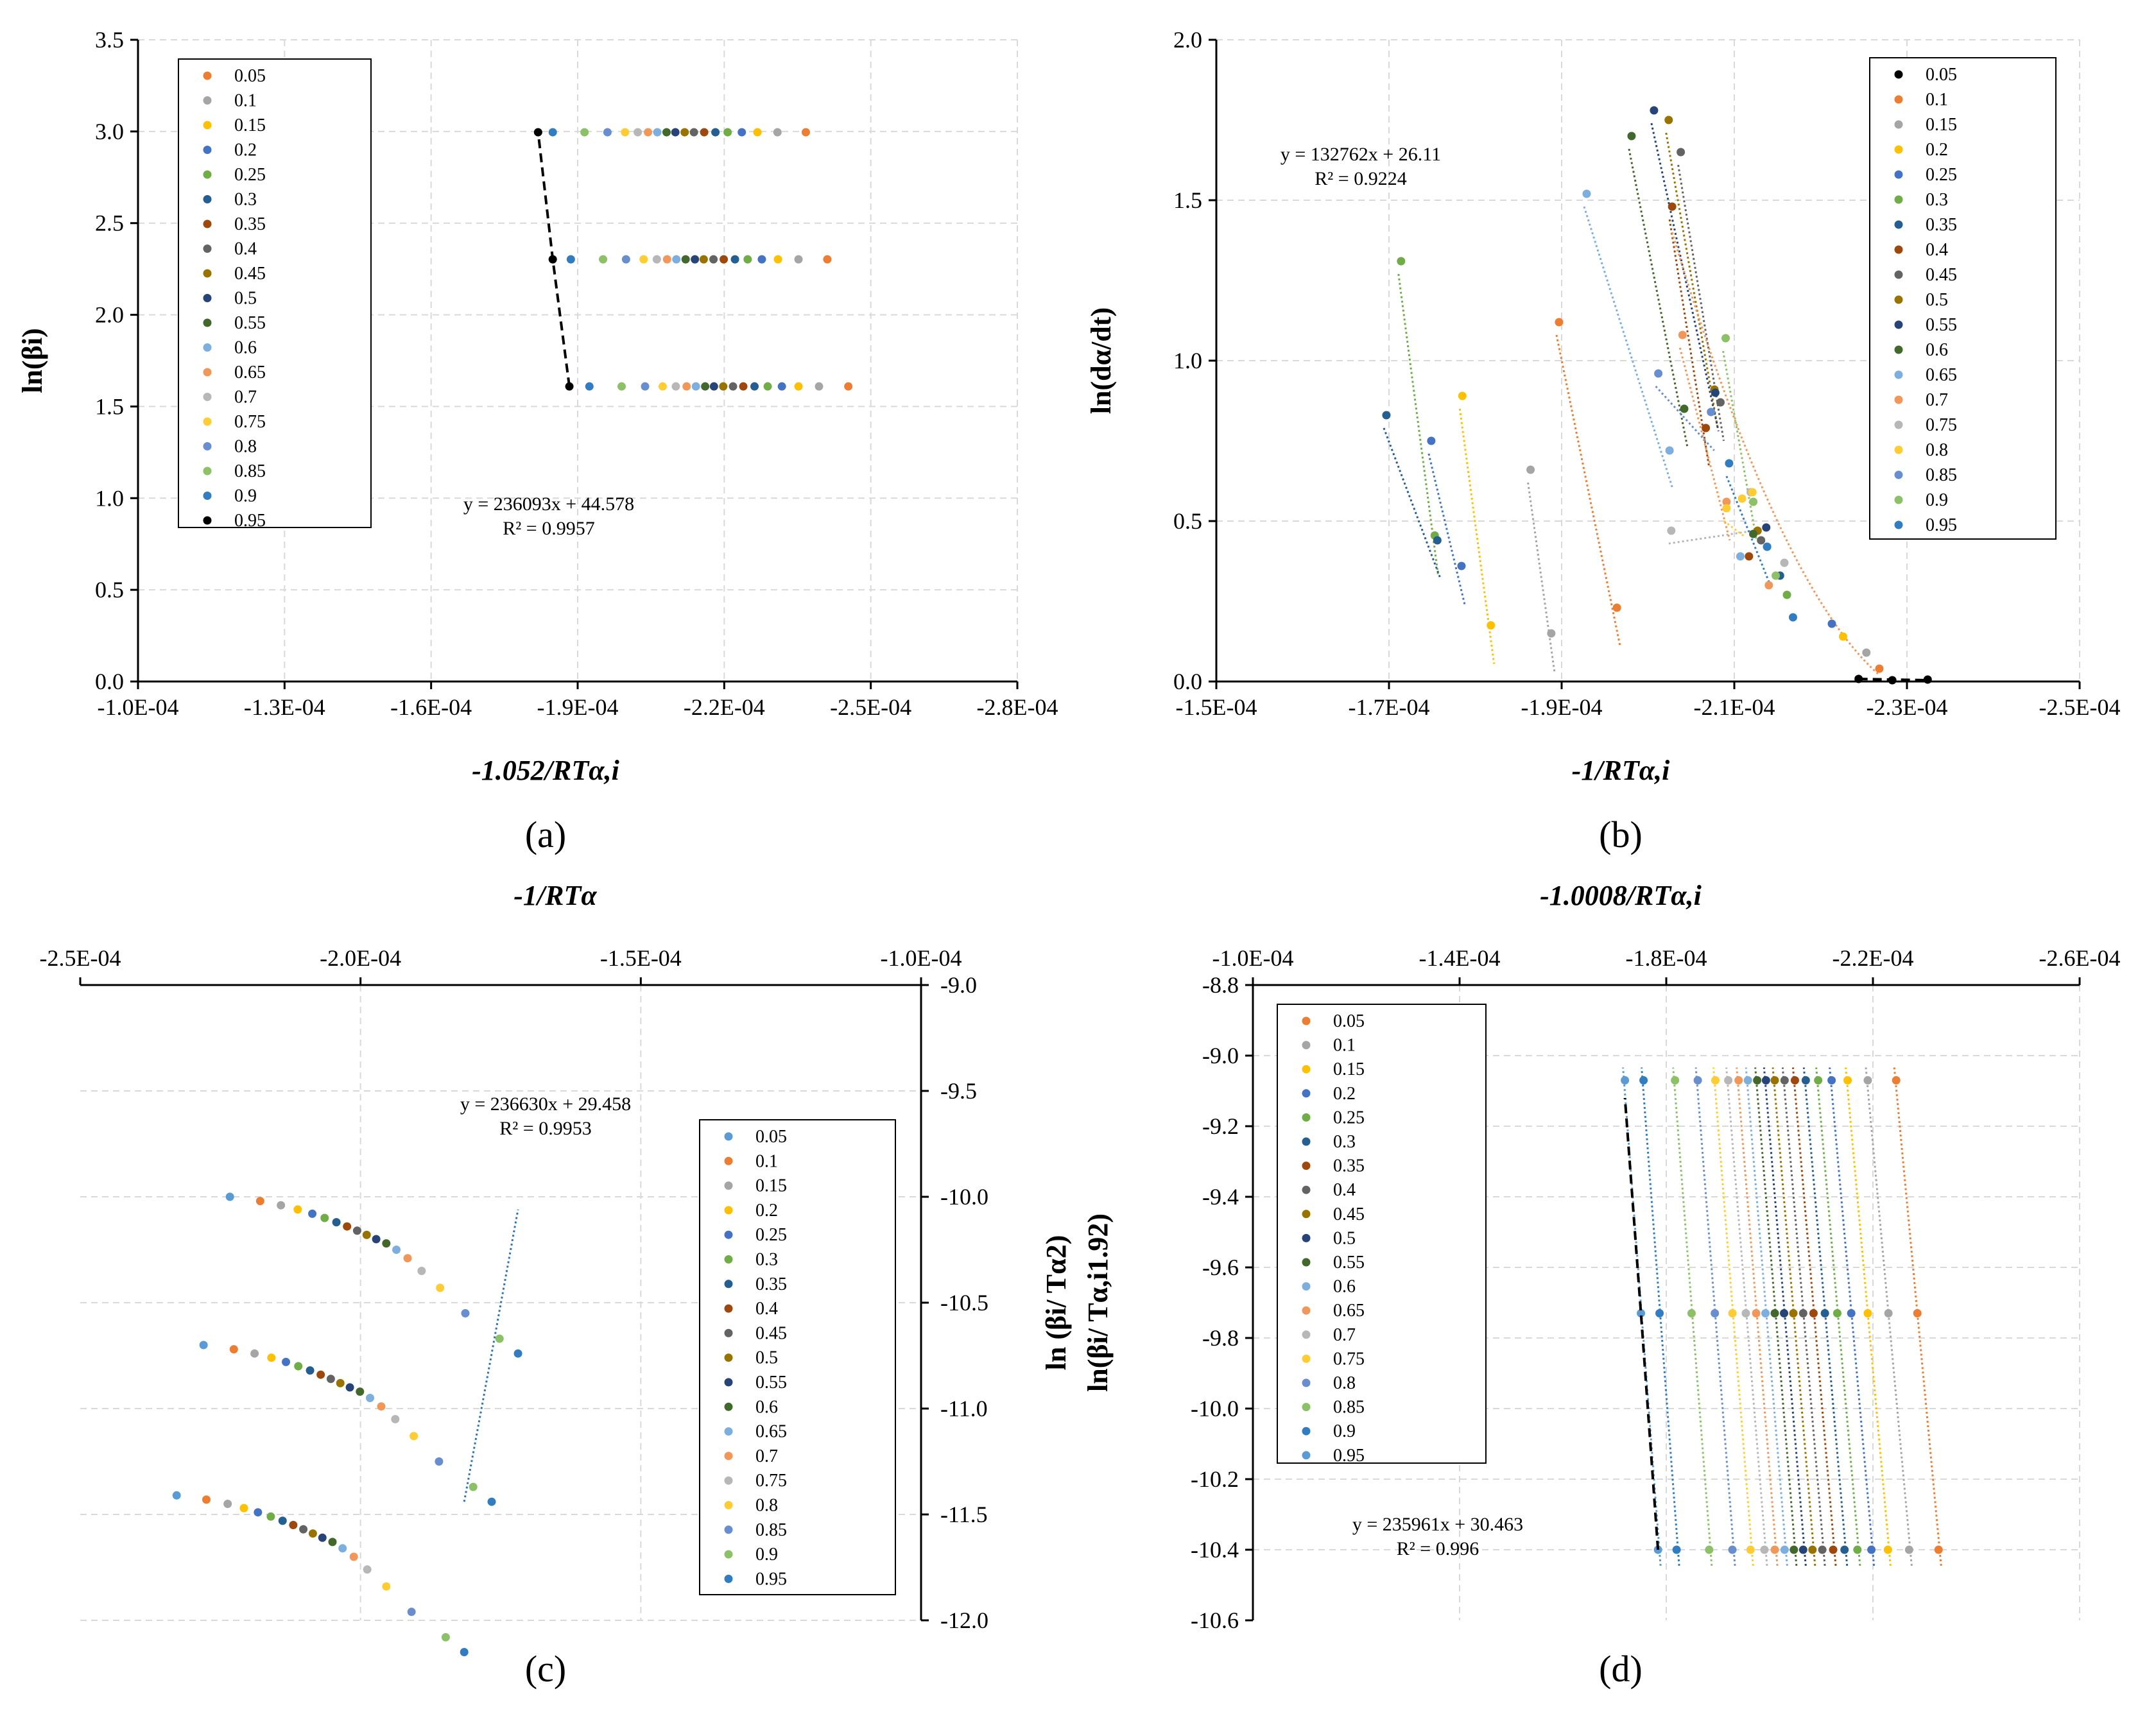  I want to click on x-tick-label: -1.0E-04, so click(138, 707).